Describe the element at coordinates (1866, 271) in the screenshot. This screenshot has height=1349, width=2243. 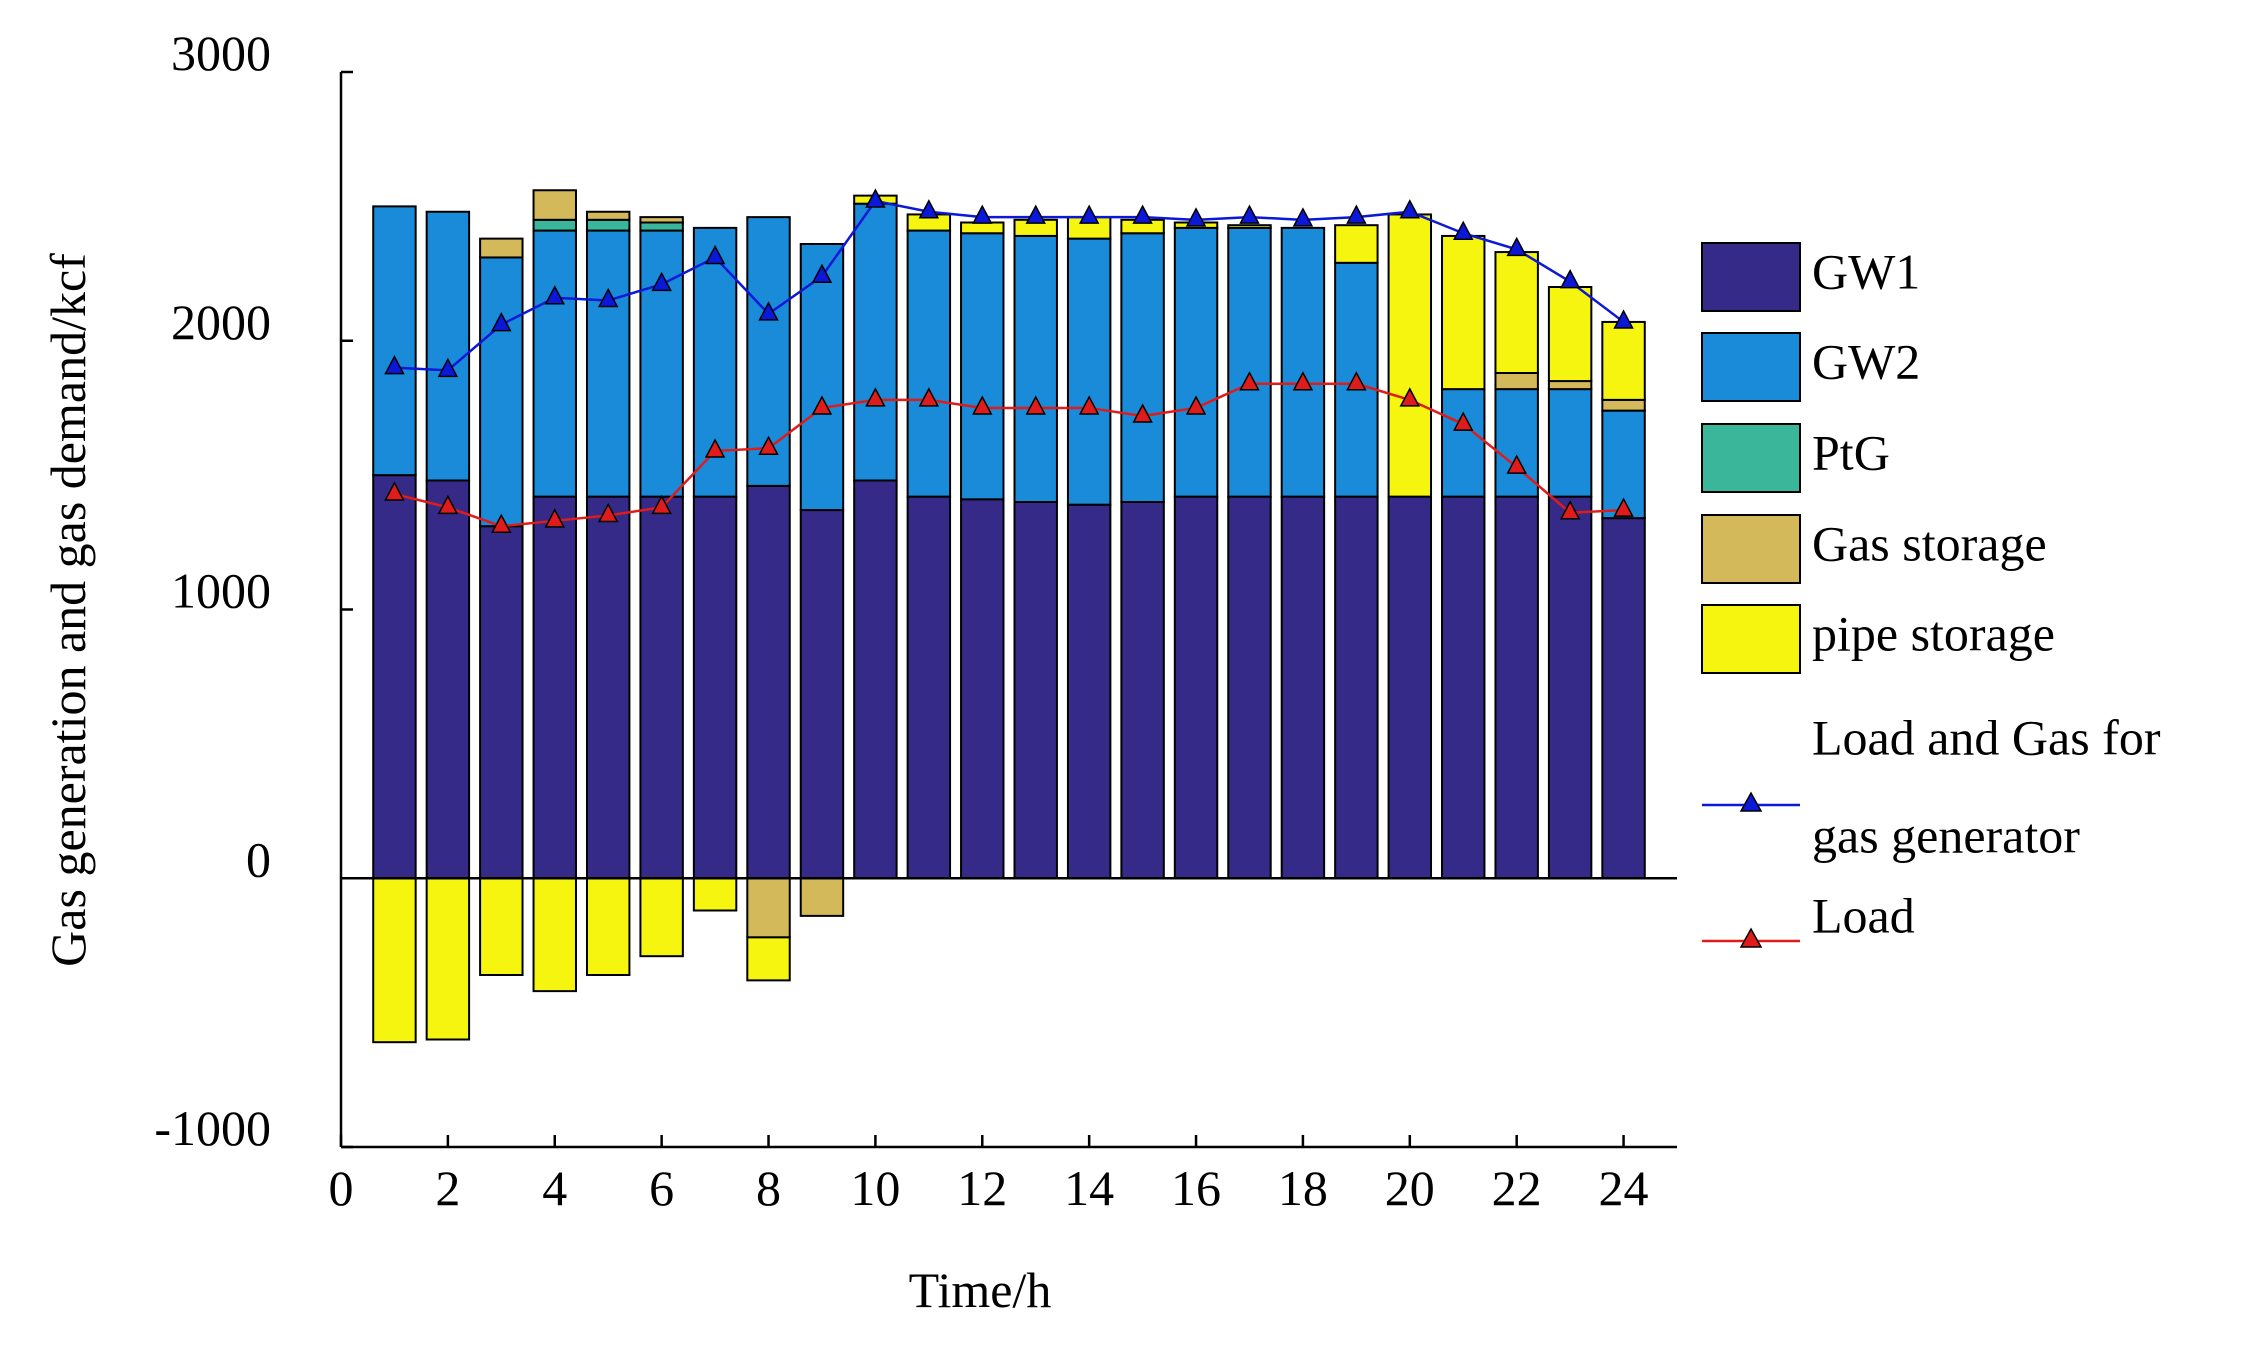
I see `legend-label-gw1: GW1` at that location.